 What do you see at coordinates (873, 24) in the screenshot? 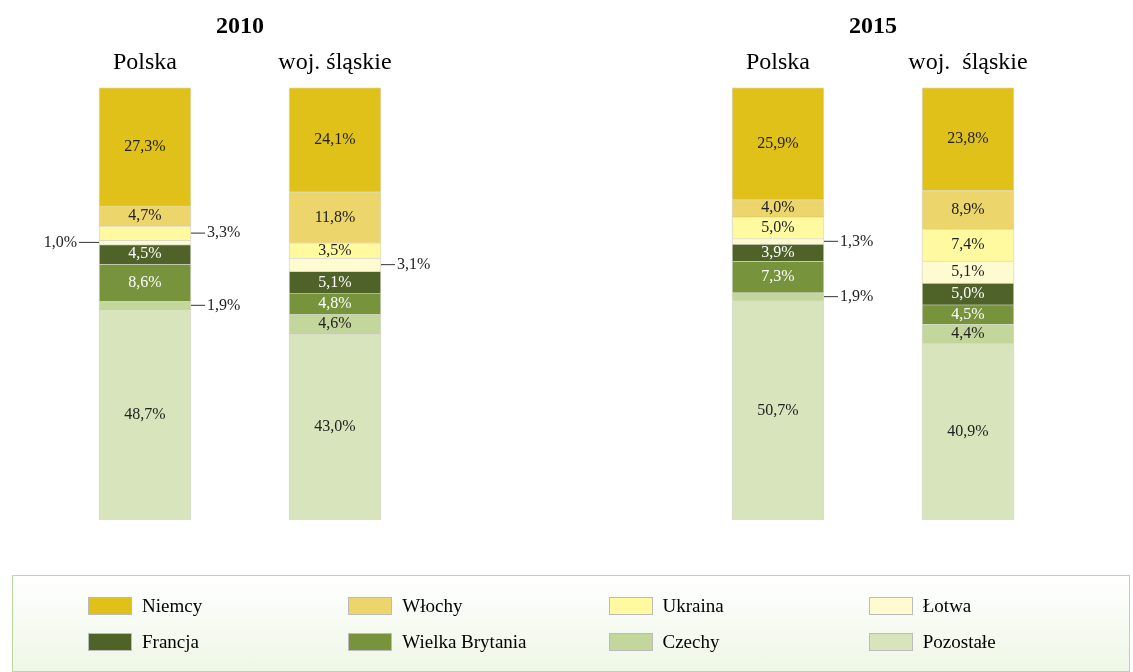
I see `chart-title: 2015` at bounding box center [873, 24].